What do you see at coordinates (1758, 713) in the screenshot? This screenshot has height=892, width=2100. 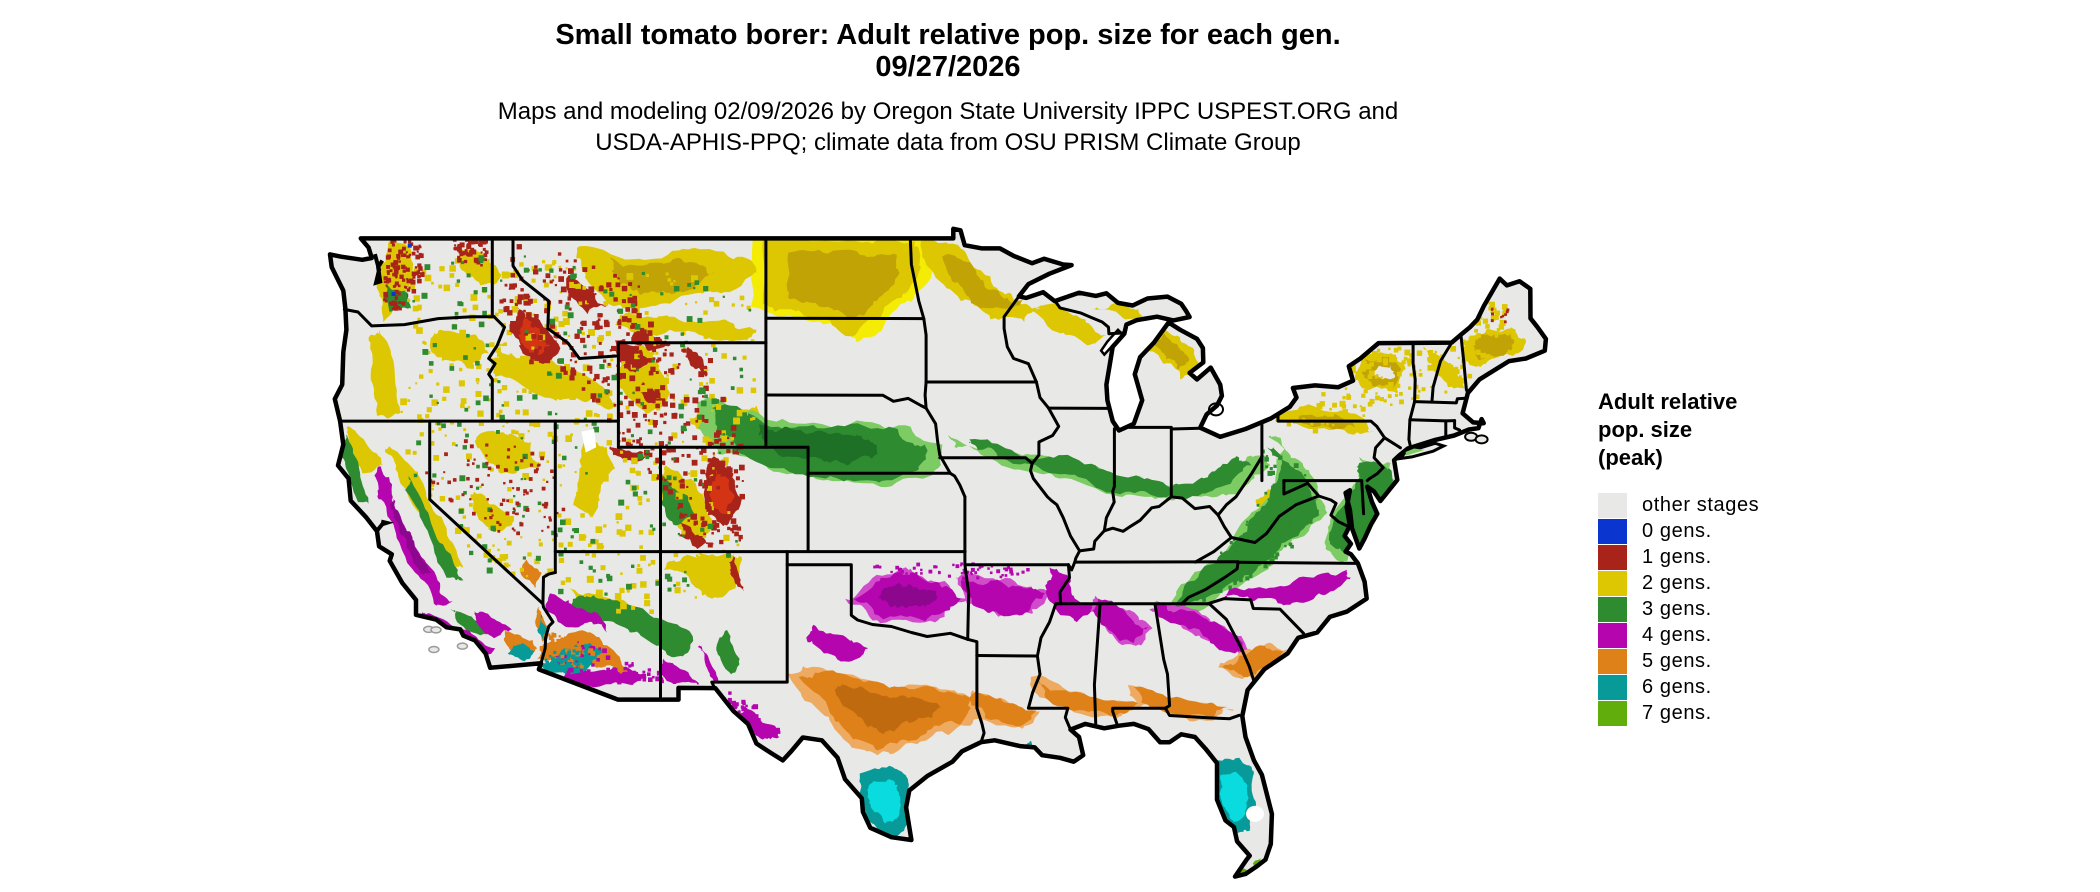 I see `legend-item: 7 gens.` at bounding box center [1758, 713].